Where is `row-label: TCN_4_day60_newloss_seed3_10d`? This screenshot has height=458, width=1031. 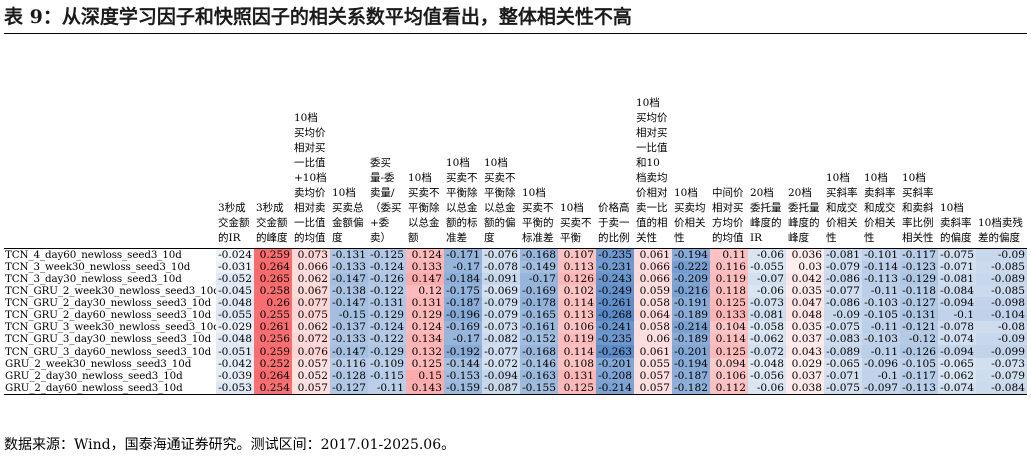
row-label: TCN_4_day60_newloss_seed3_10d is located at coordinates (110, 254).